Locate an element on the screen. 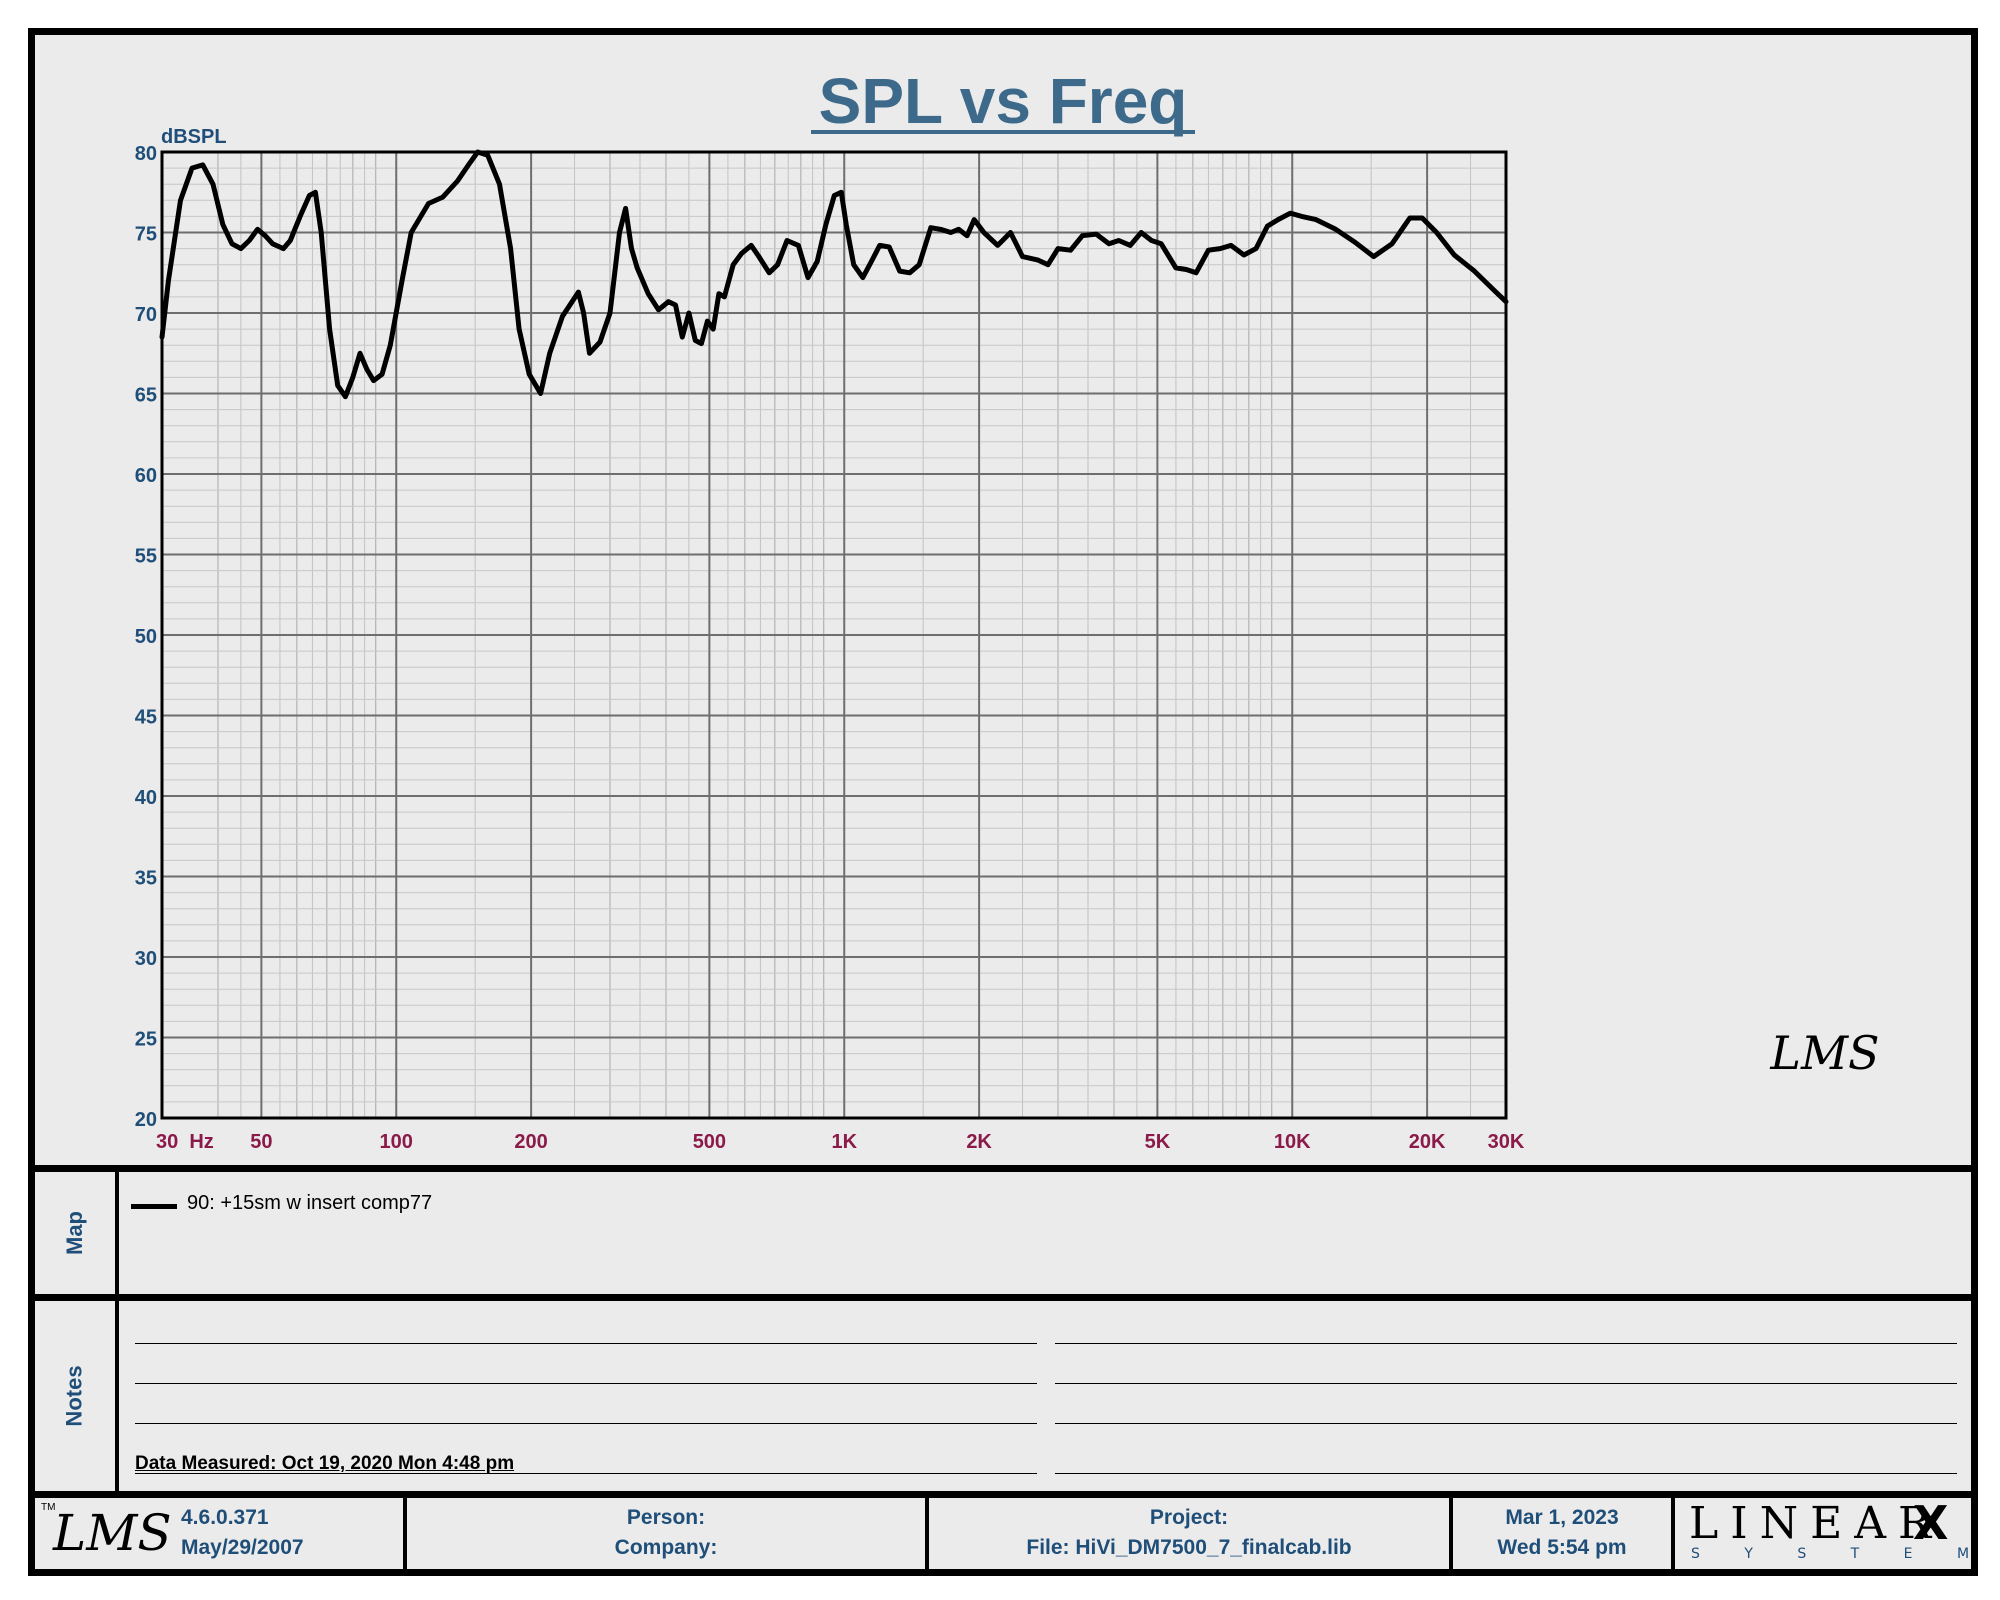  lms-watermark: LMS is located at coordinates (1824, 1053).